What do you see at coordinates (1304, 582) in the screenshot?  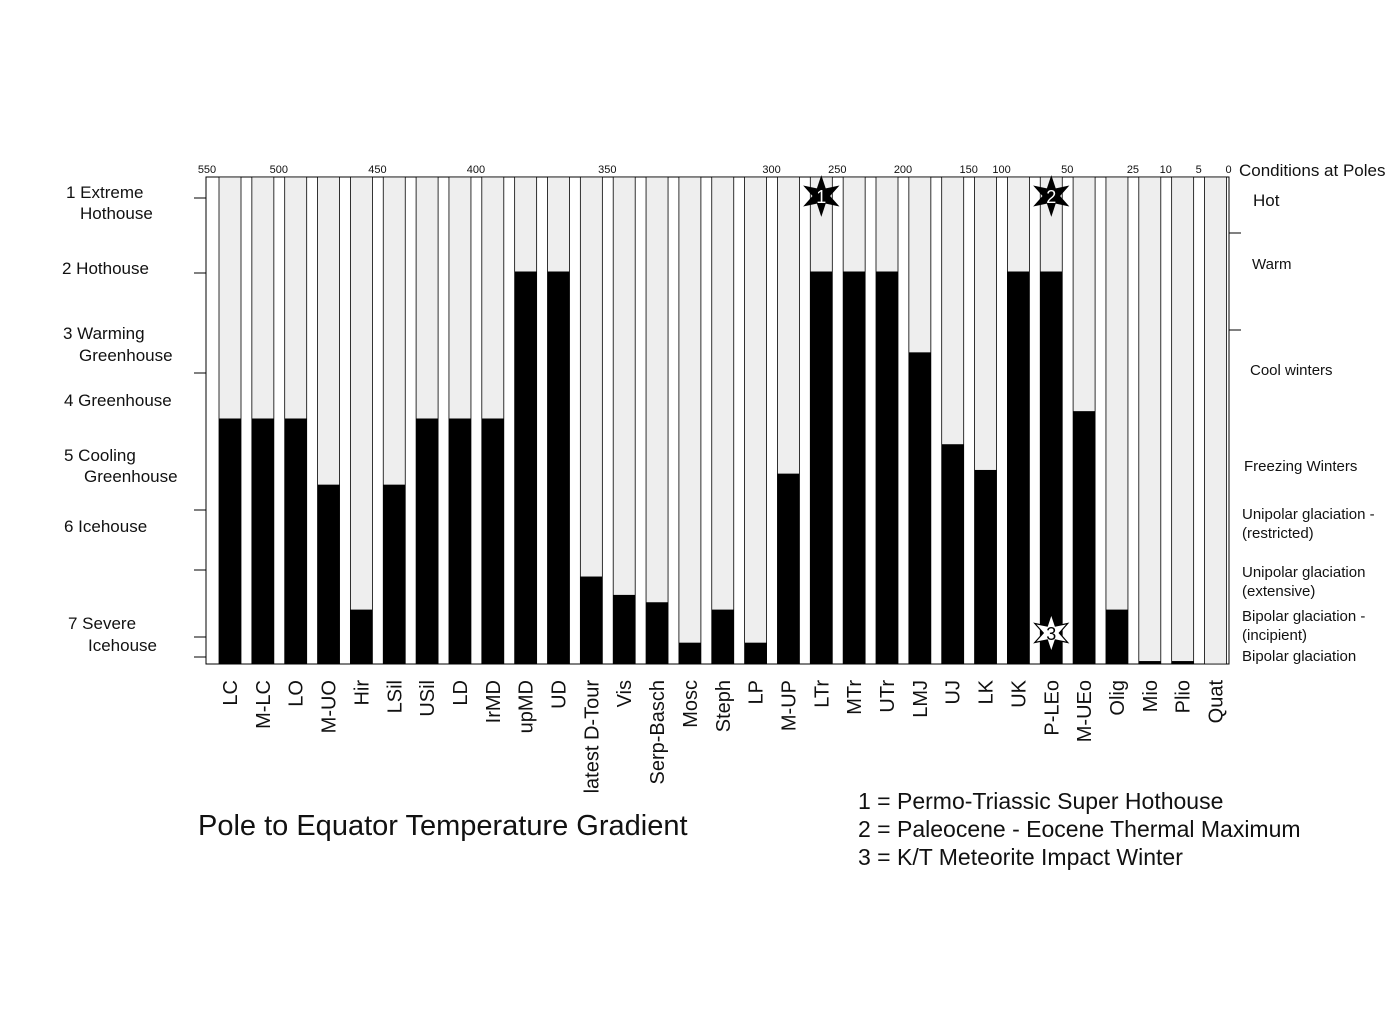 I see `pole-unipolar-extensive: Unipolar glaciation (extensive)` at bounding box center [1304, 582].